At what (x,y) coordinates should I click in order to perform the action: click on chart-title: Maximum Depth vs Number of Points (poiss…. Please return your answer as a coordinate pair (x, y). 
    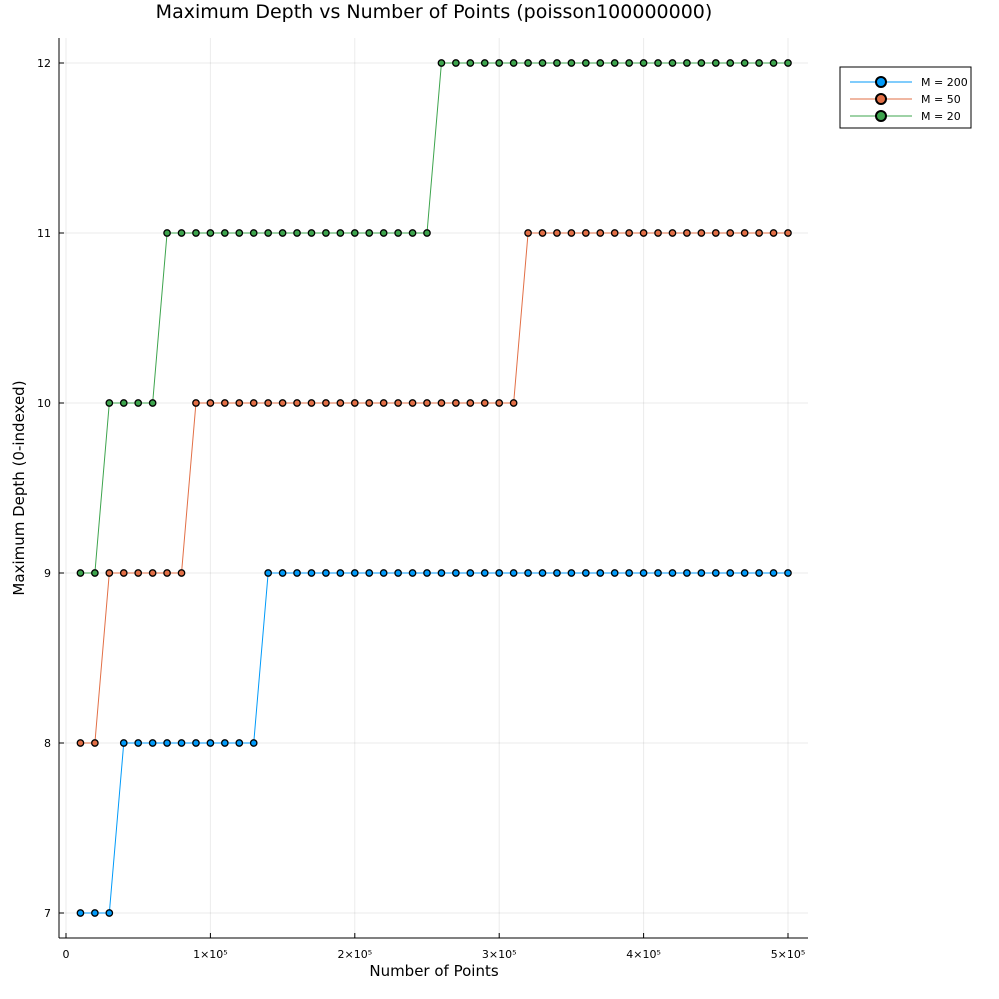
    Looking at the image, I should click on (434, 12).